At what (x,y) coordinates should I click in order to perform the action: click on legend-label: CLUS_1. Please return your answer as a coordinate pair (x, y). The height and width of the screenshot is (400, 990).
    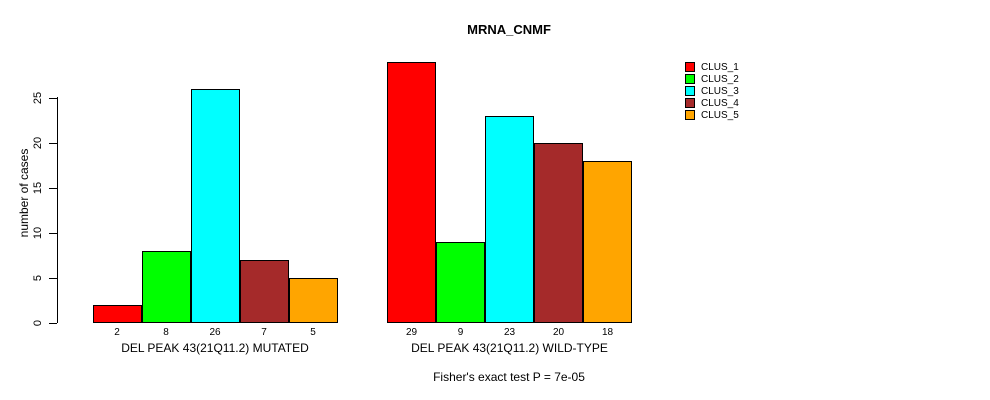
    Looking at the image, I should click on (720, 67).